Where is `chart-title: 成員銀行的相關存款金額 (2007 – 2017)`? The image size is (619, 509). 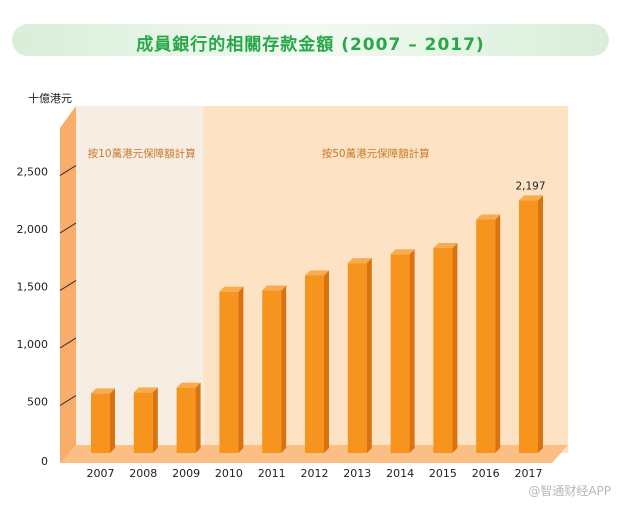 chart-title: 成員銀行的相關存款金額 (2007 – 2017) is located at coordinates (310, 45).